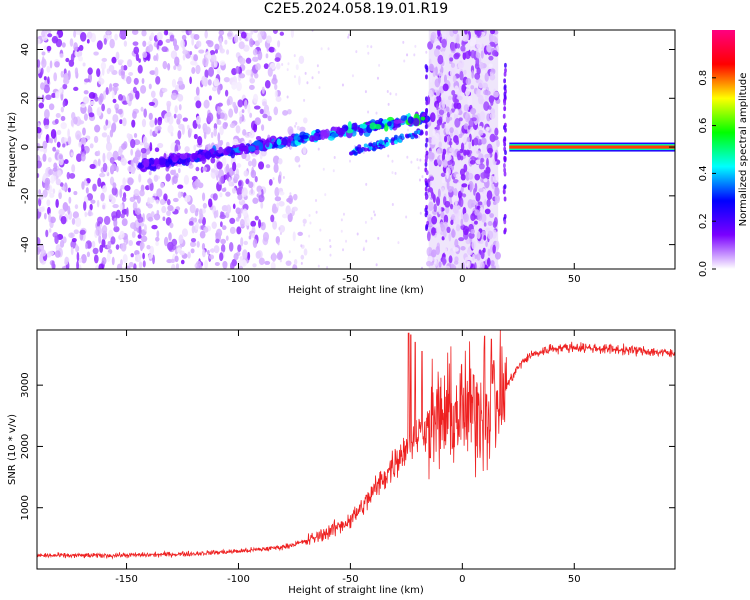 The width and height of the screenshot is (750, 600). I want to click on snr-x-tick-label: -150, so click(126, 579).